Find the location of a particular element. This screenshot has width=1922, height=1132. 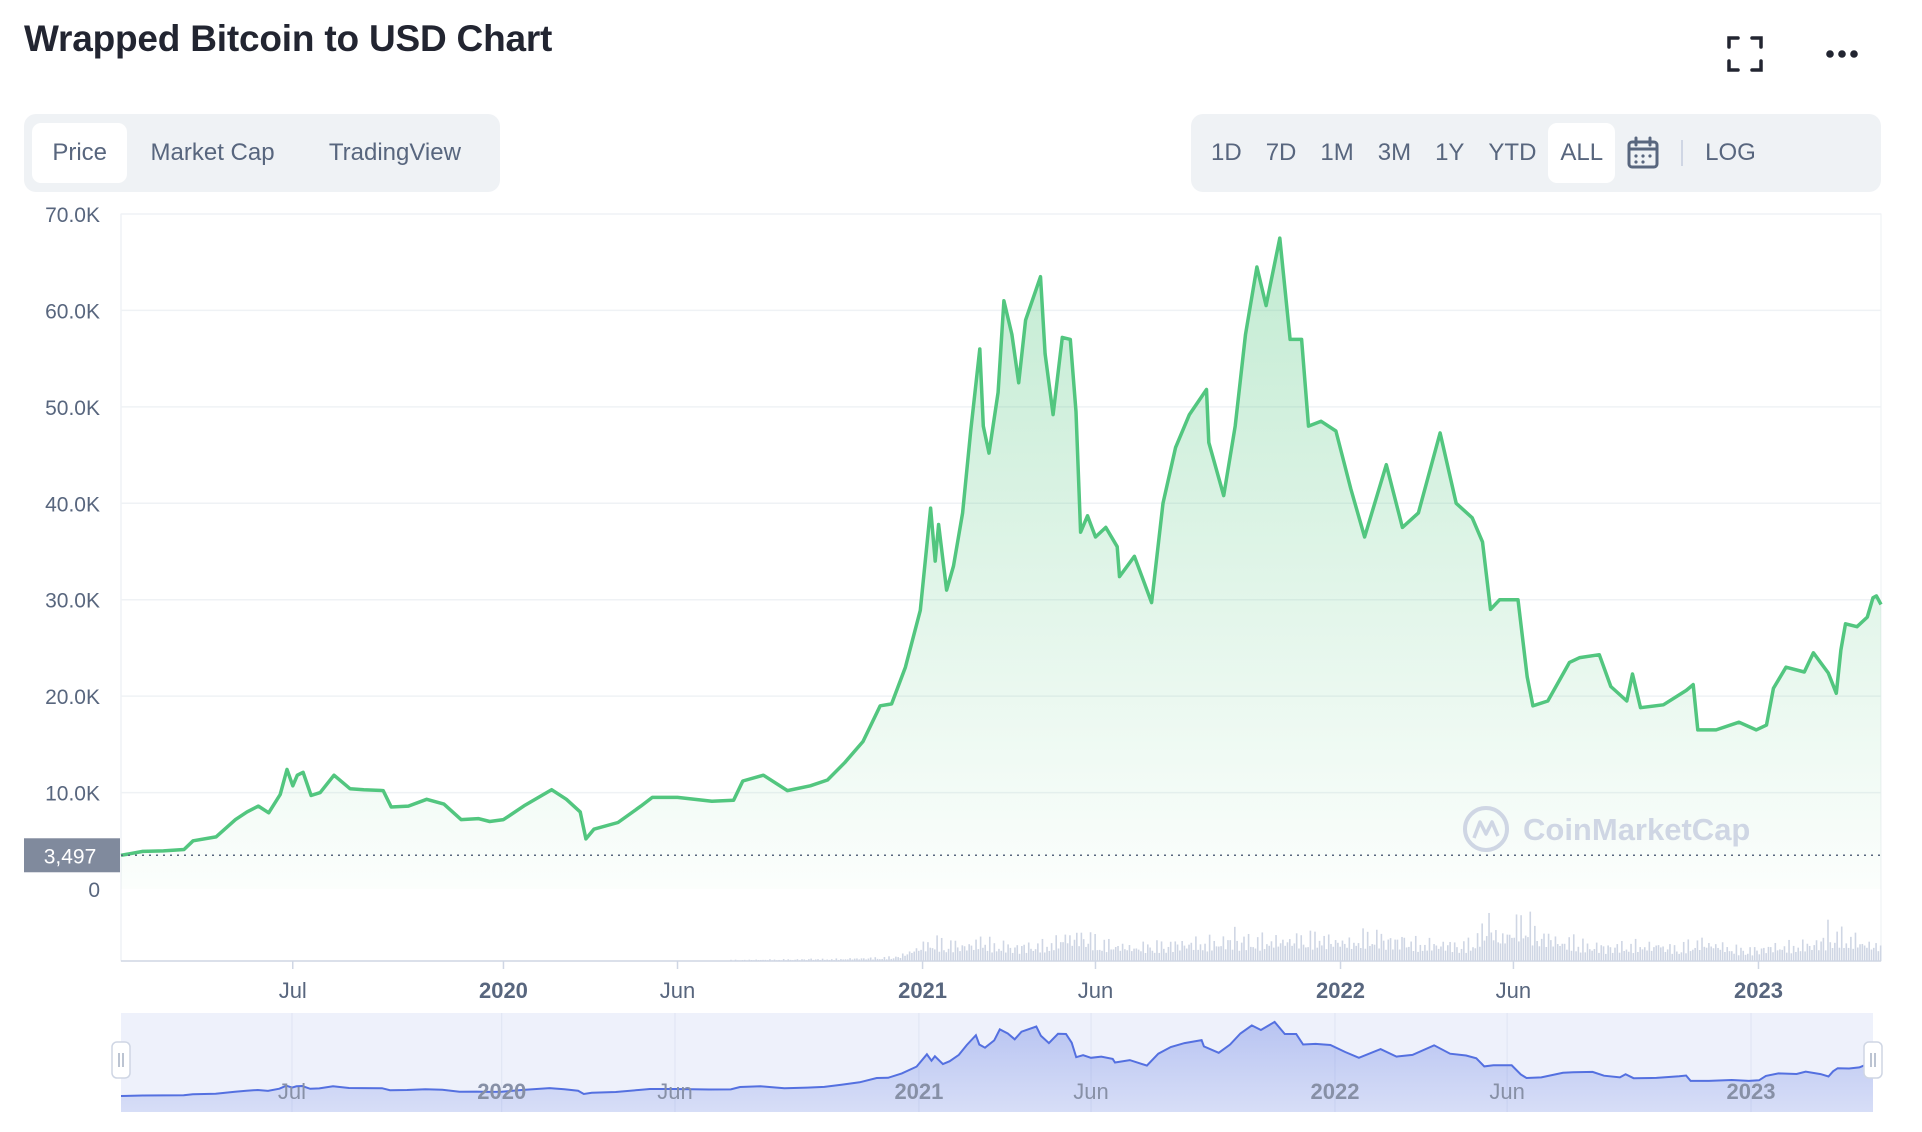

range-3m: 3M is located at coordinates (1394, 152).